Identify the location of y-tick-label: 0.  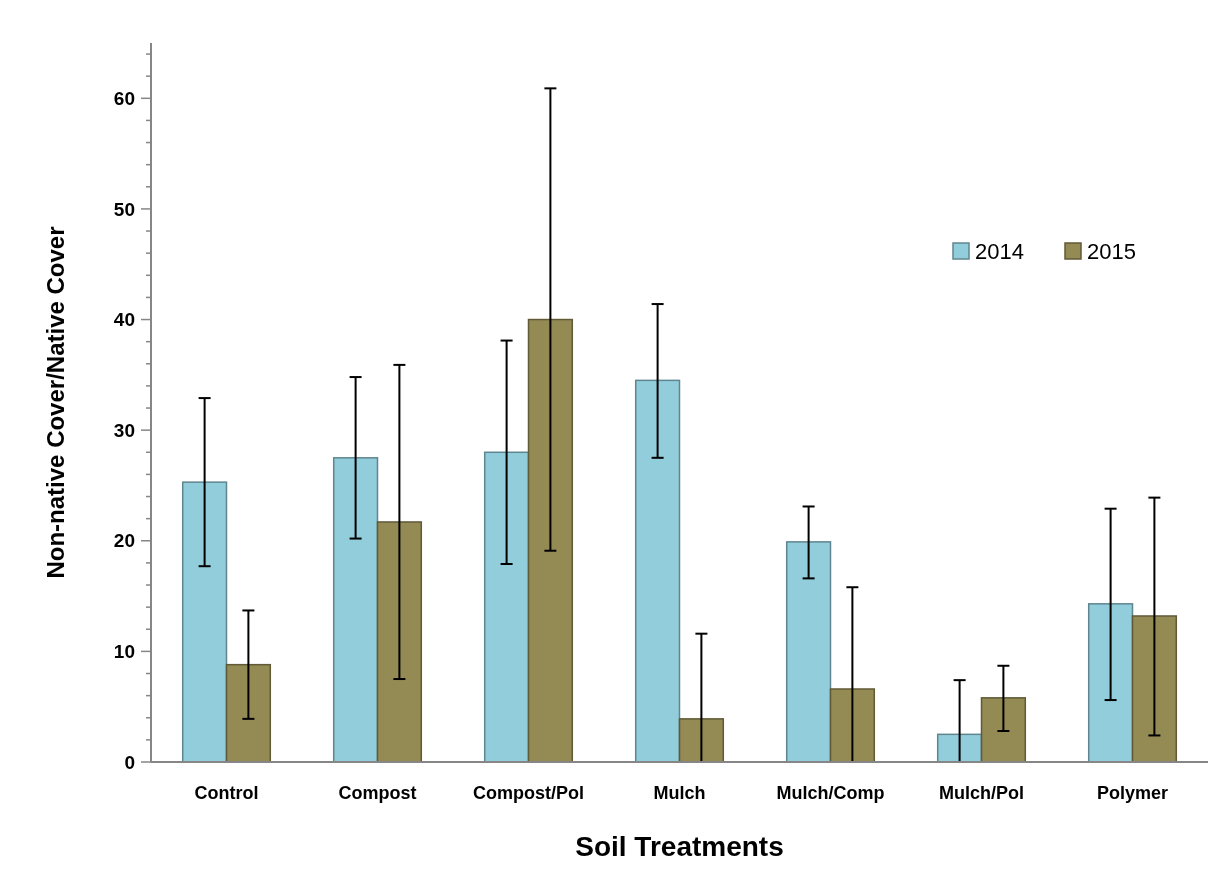
(129, 762).